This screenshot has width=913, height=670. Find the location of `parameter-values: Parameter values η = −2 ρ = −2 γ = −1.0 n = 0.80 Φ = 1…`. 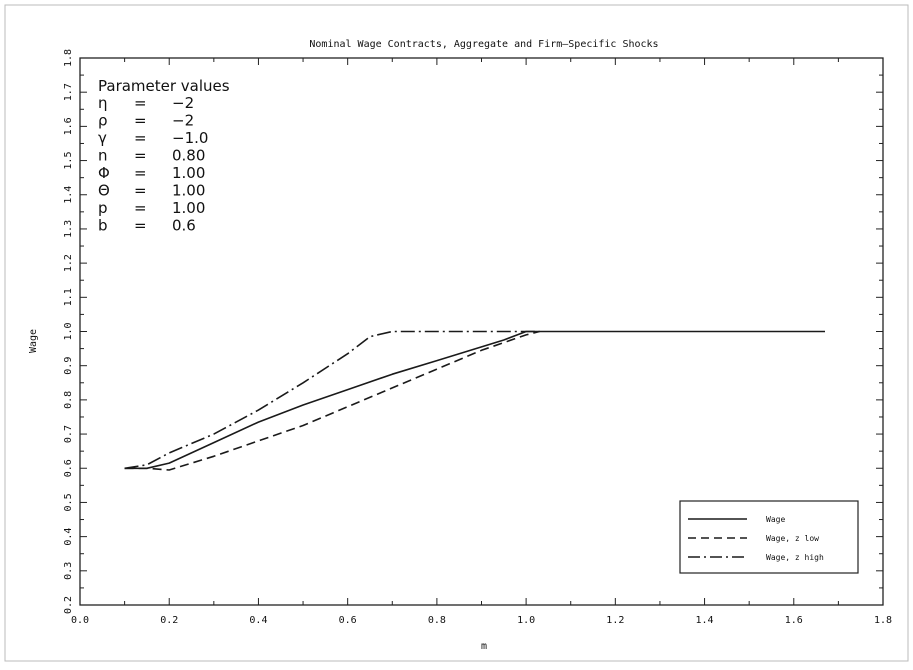

parameter-values: Parameter values η = −2 ρ = −2 γ = −1.0 n = 0.80 Φ = 1… is located at coordinates (164, 156).